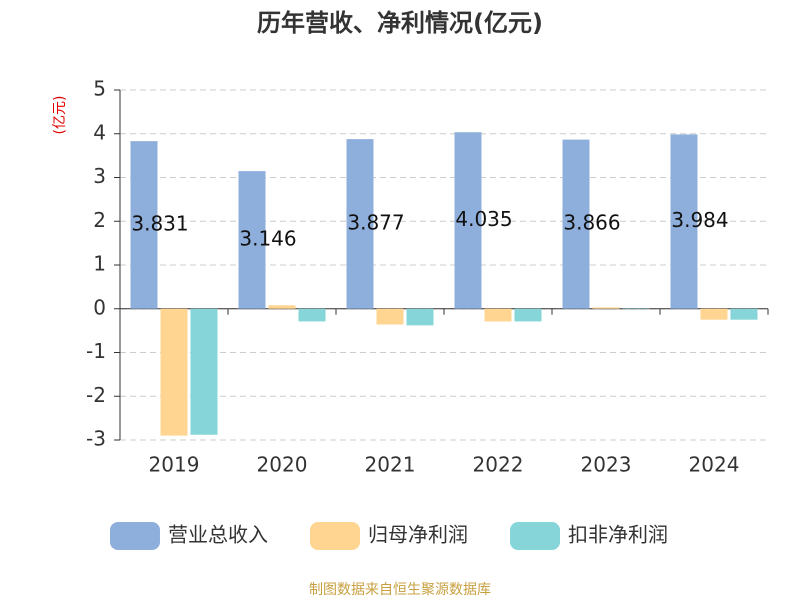 Image resolution: width=800 pixels, height=600 pixels. Describe the element at coordinates (218, 535) in the screenshot. I see `legend-label: 营业总收入` at that location.